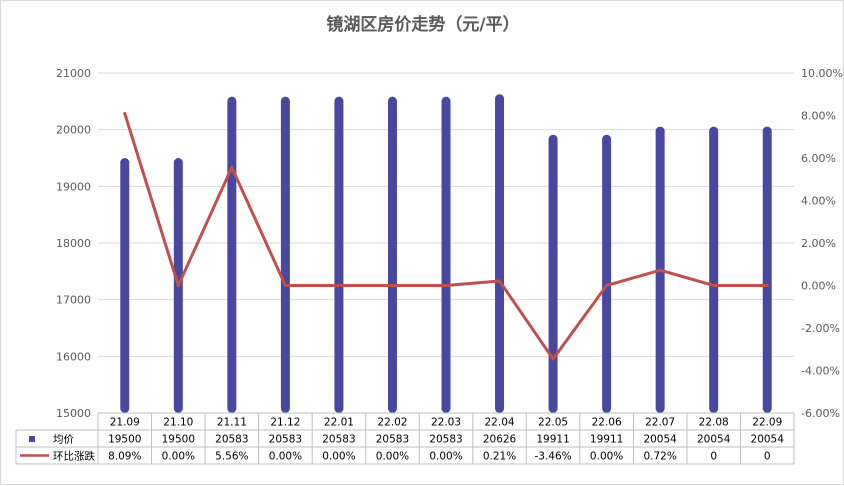 This screenshot has height=486, width=844. What do you see at coordinates (818, 286) in the screenshot?
I see `right-tick-label: 0.00%` at bounding box center [818, 286].